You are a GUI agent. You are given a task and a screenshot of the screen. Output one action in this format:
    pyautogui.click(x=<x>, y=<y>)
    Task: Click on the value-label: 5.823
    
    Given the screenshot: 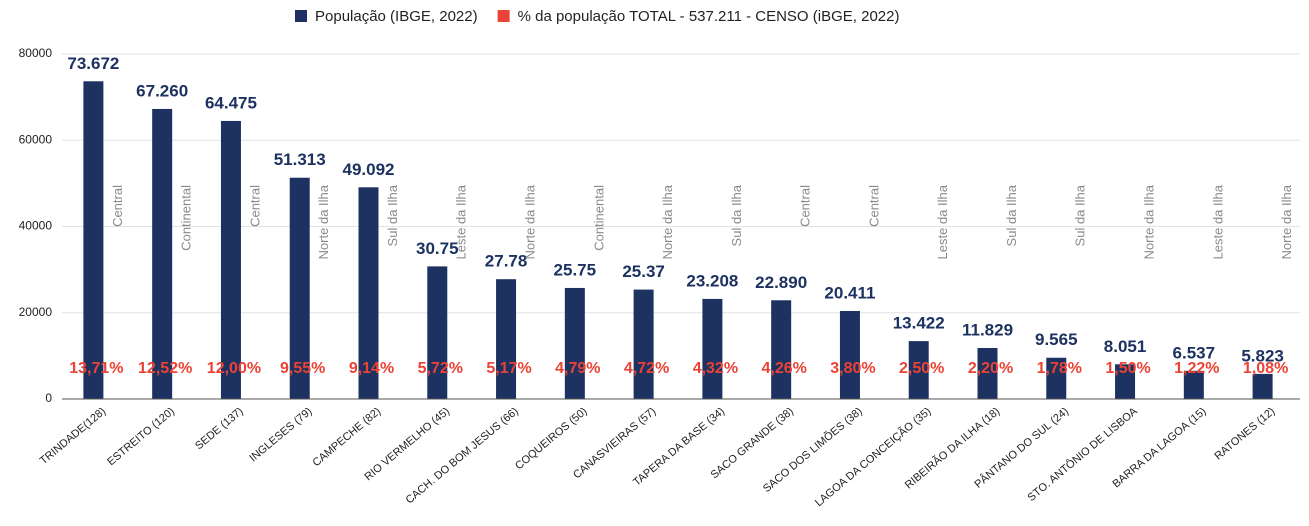 What is the action you would take?
    pyautogui.click(x=1262, y=355)
    